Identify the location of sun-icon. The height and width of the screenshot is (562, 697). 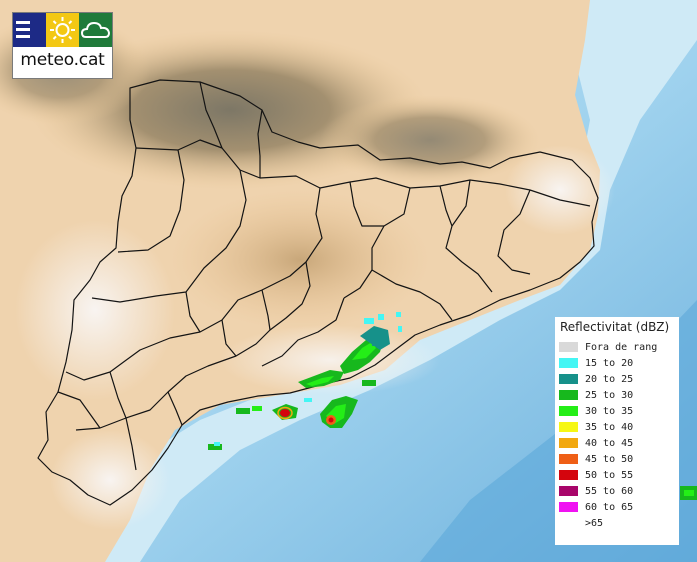
(62, 30).